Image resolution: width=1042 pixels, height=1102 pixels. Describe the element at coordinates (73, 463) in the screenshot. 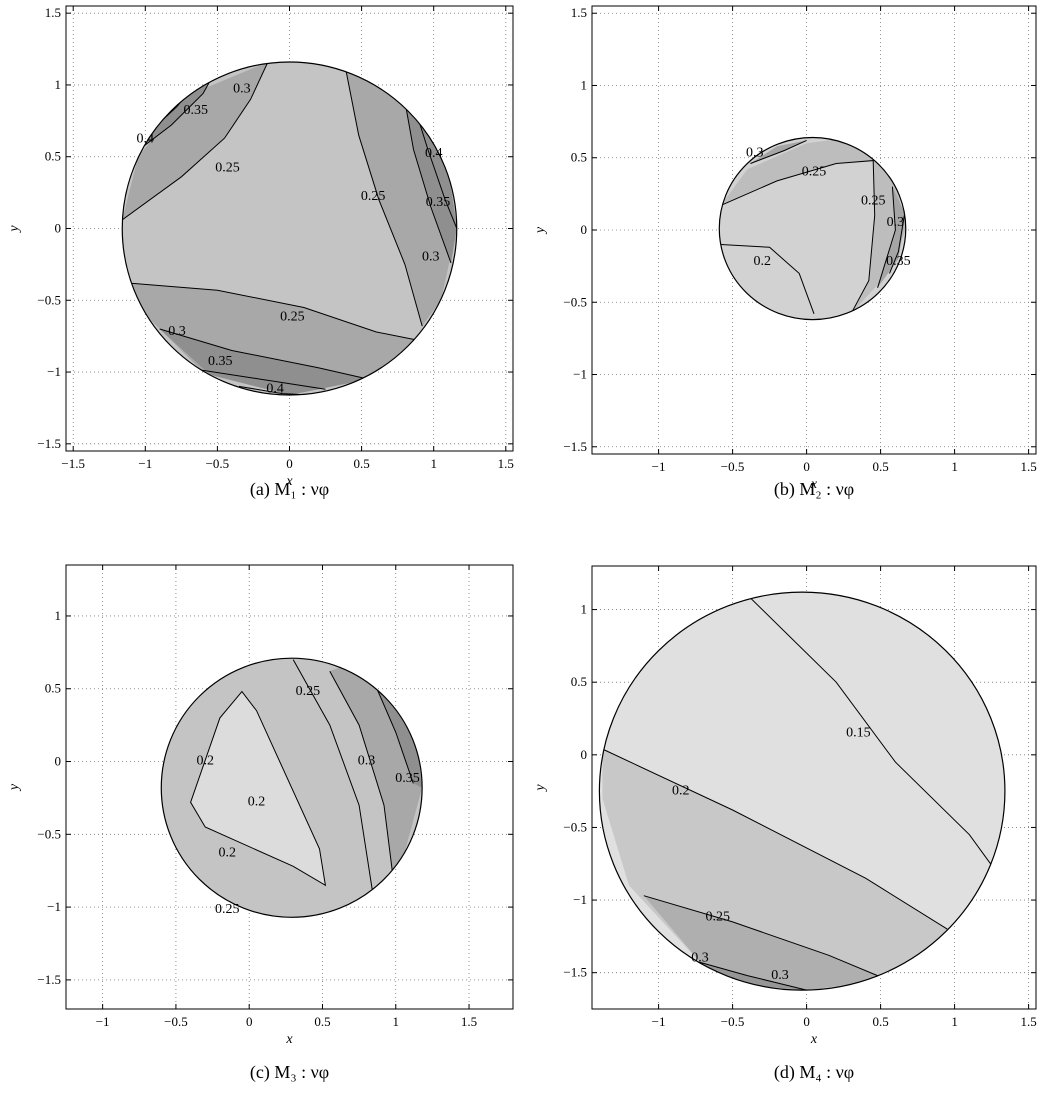

I see `x-tick-label: −1.5` at that location.